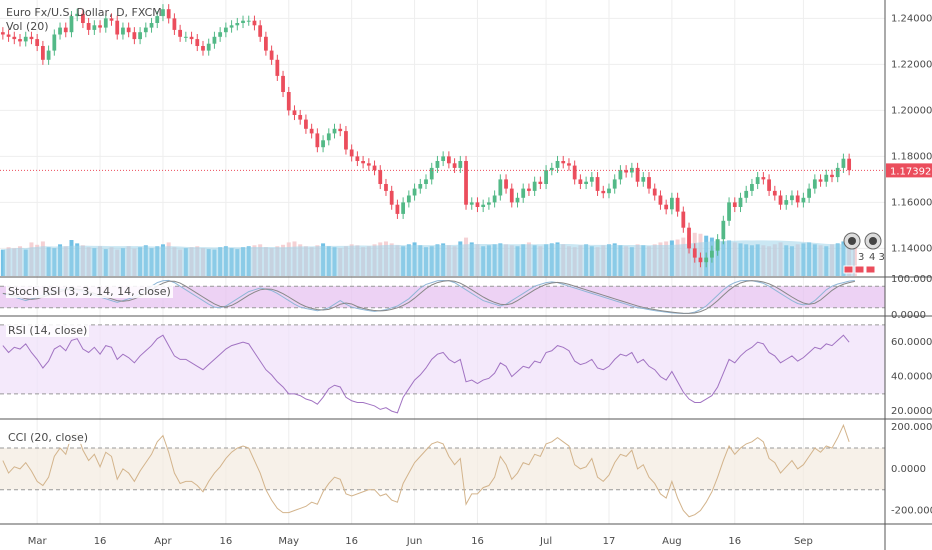  What do you see at coordinates (442, 359) in the screenshot?
I see `rsi-band` at bounding box center [442, 359].